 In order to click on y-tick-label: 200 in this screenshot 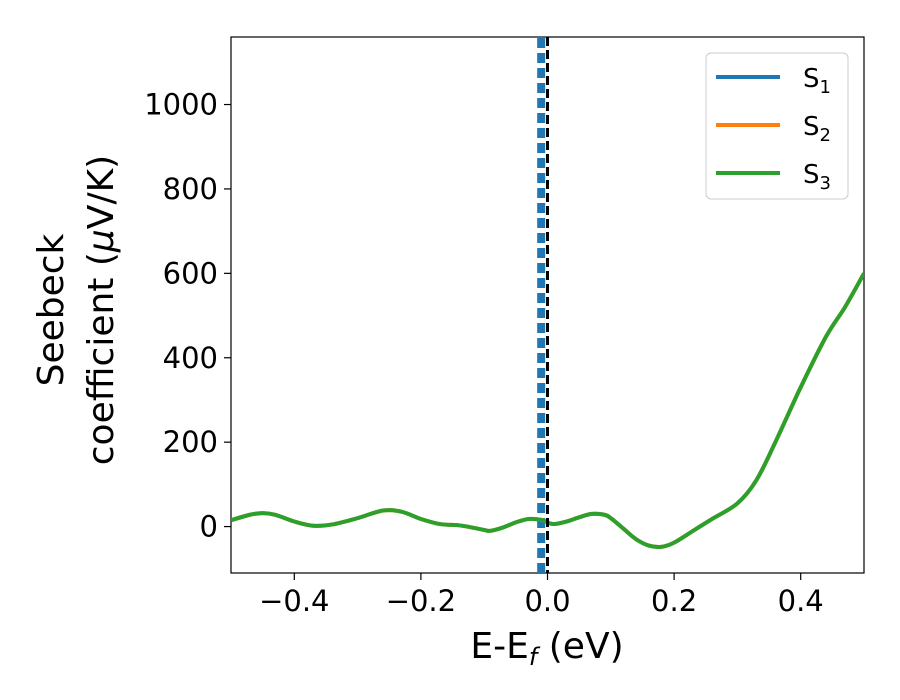, I will do `click(190, 442)`.